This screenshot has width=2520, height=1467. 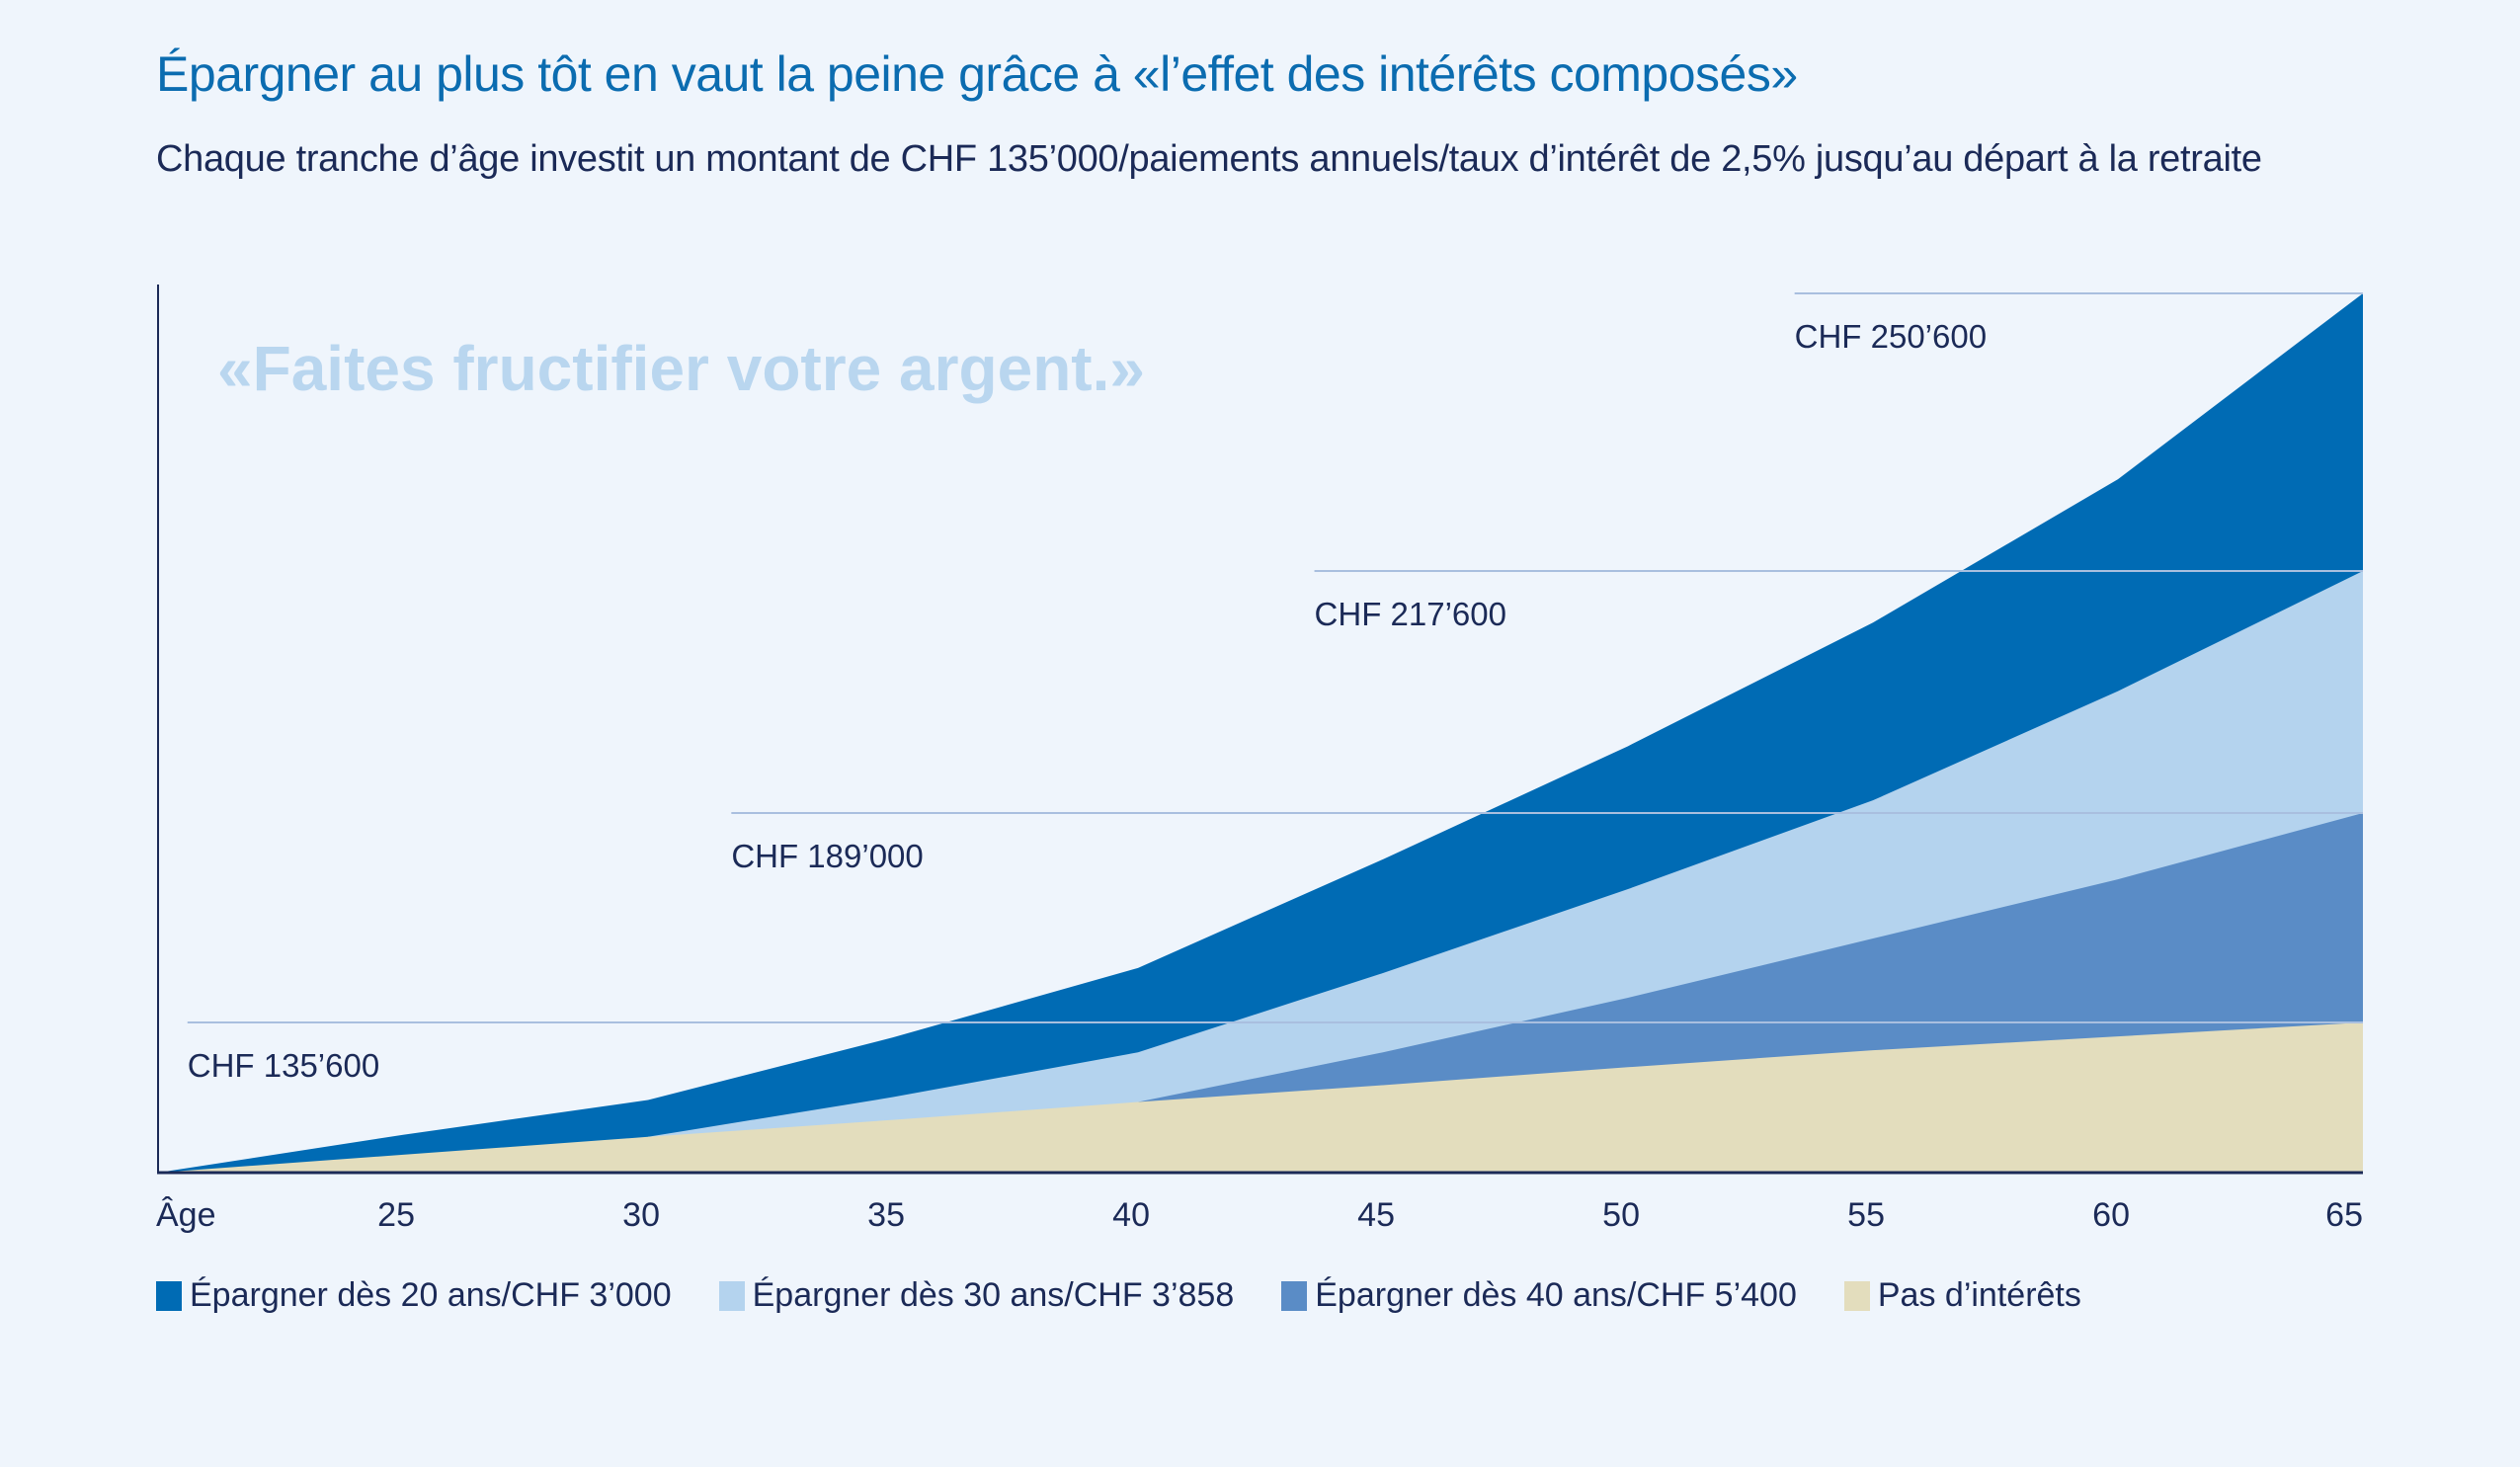 I want to click on guide-label-2: CHF 189’000, so click(x=827, y=856).